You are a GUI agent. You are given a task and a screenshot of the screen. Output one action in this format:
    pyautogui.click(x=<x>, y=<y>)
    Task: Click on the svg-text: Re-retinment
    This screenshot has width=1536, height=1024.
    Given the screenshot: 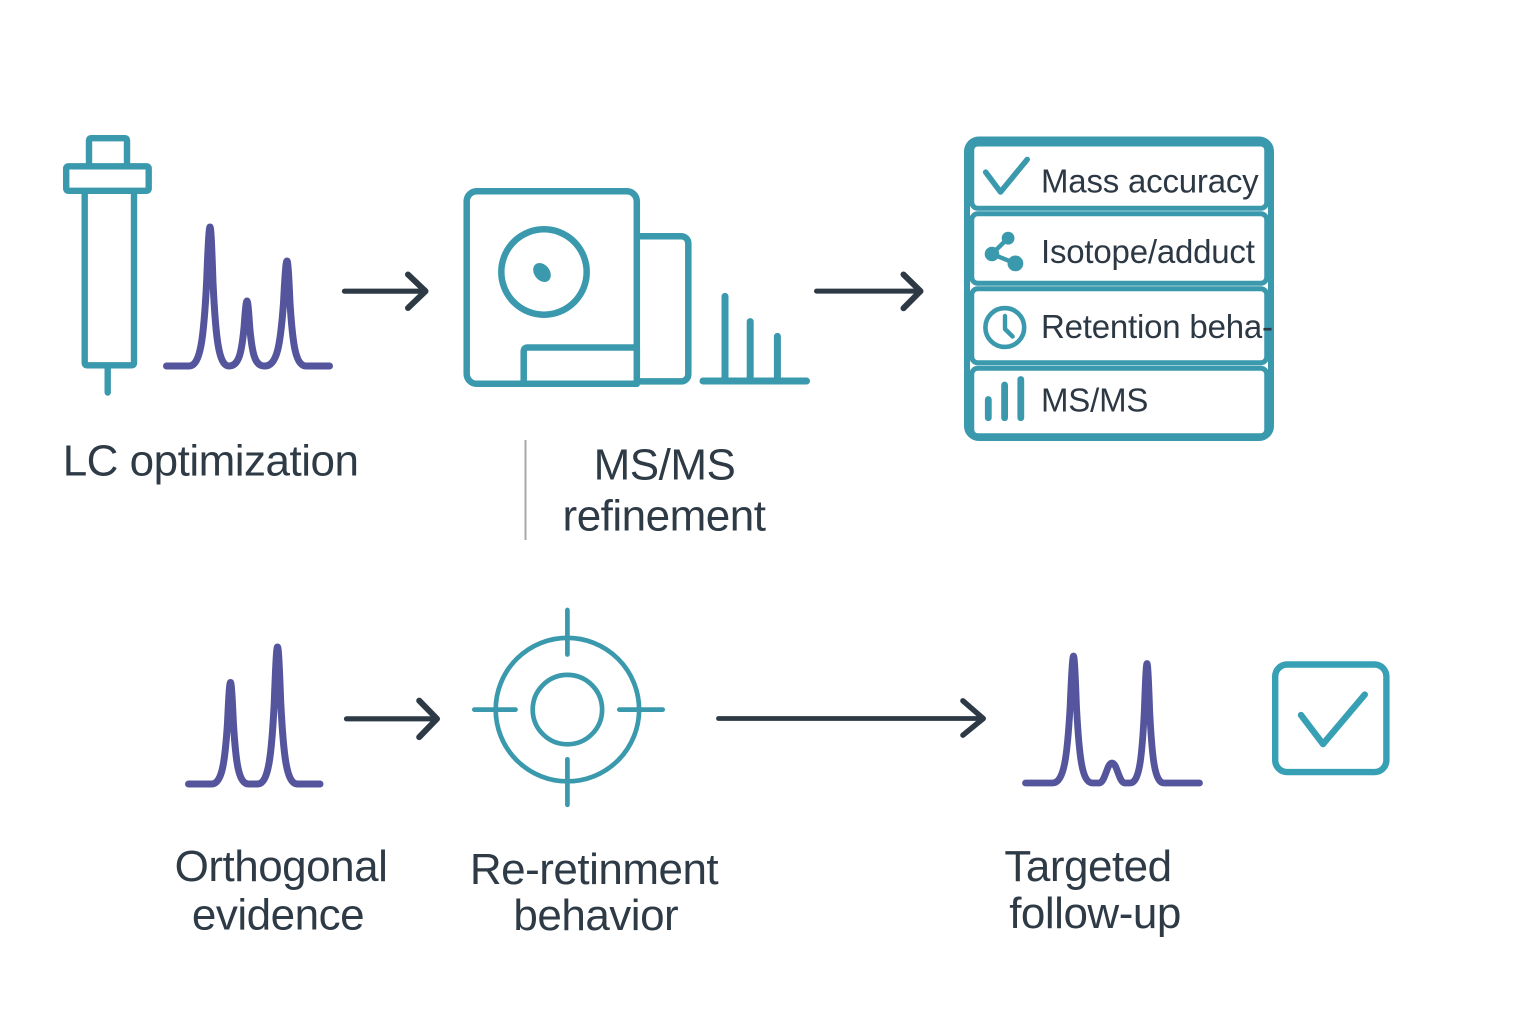 What is the action you would take?
    pyautogui.click(x=594, y=869)
    